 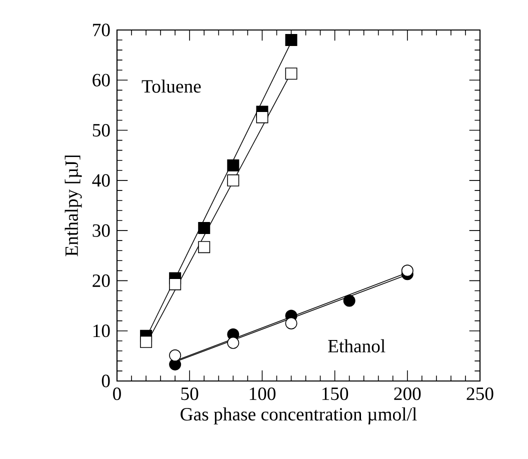 What do you see at coordinates (189, 393) in the screenshot?
I see `x-tick-label: 50` at bounding box center [189, 393].